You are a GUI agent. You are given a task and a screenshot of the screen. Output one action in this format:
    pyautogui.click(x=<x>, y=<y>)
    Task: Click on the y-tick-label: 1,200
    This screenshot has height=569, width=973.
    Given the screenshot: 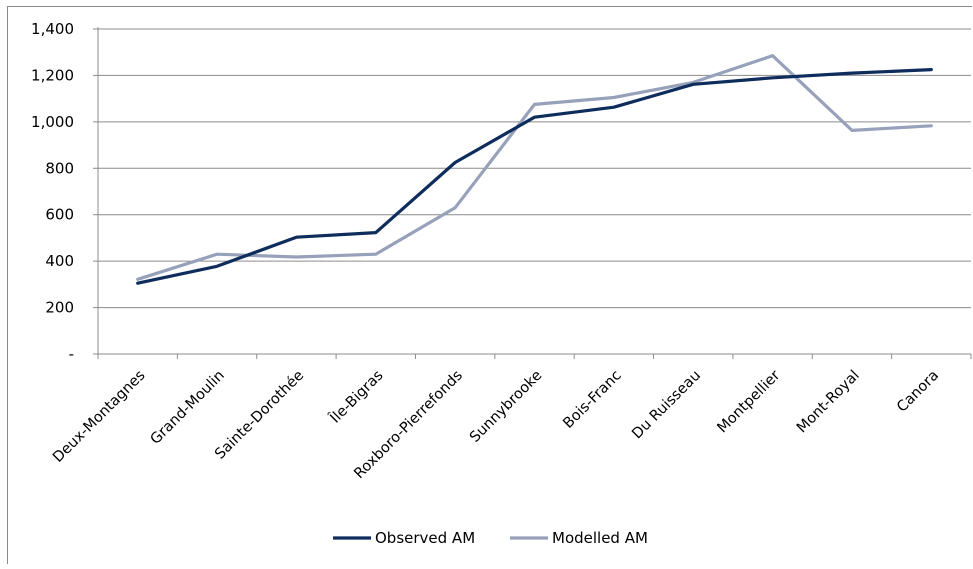 What is the action you would take?
    pyautogui.click(x=52, y=75)
    